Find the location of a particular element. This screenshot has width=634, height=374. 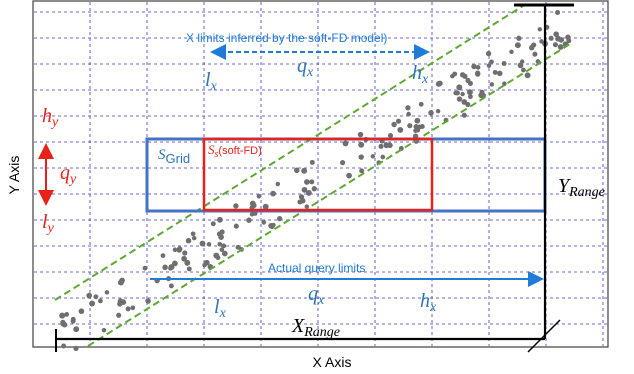

inferred-qx-label: qx is located at coordinates (305, 67).